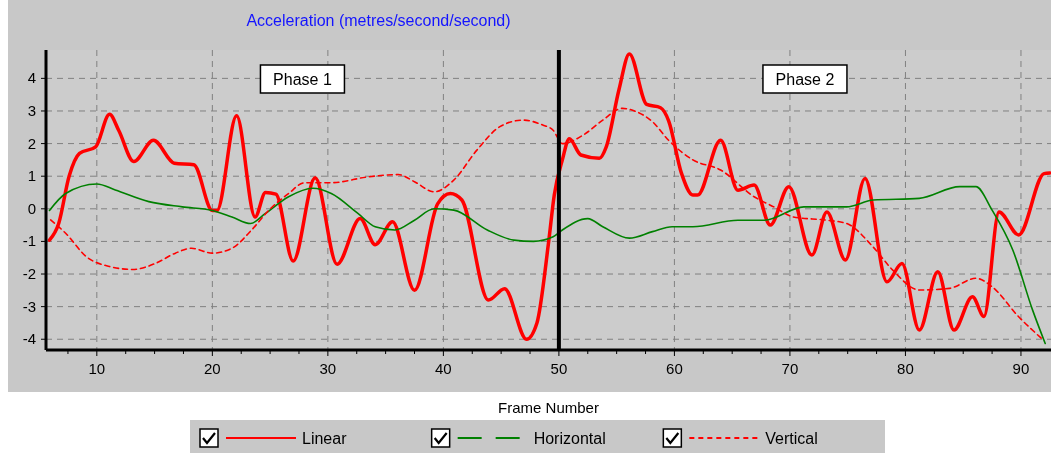 Image resolution: width=1051 pixels, height=453 pixels. What do you see at coordinates (29, 274) in the screenshot?
I see `y-tick-label: -2` at bounding box center [29, 274].